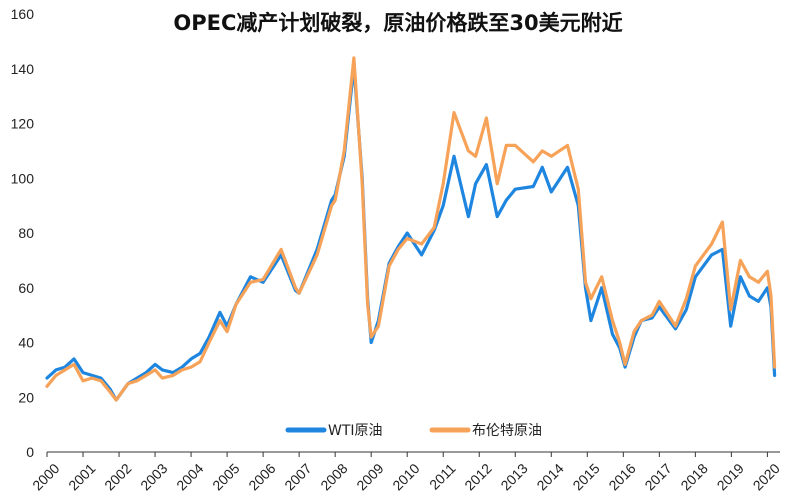 This screenshot has width=791, height=501. What do you see at coordinates (405, 476) in the screenshot?
I see `x-tick-label: 2010` at bounding box center [405, 476].